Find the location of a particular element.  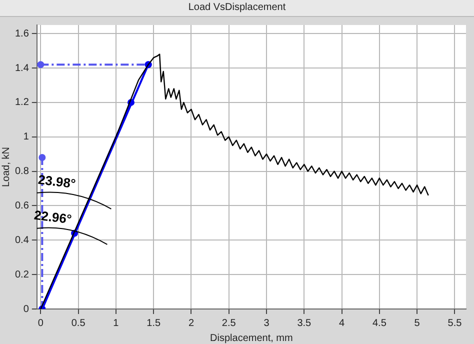

x-tick-label: 5.5 is located at coordinates (455, 323).